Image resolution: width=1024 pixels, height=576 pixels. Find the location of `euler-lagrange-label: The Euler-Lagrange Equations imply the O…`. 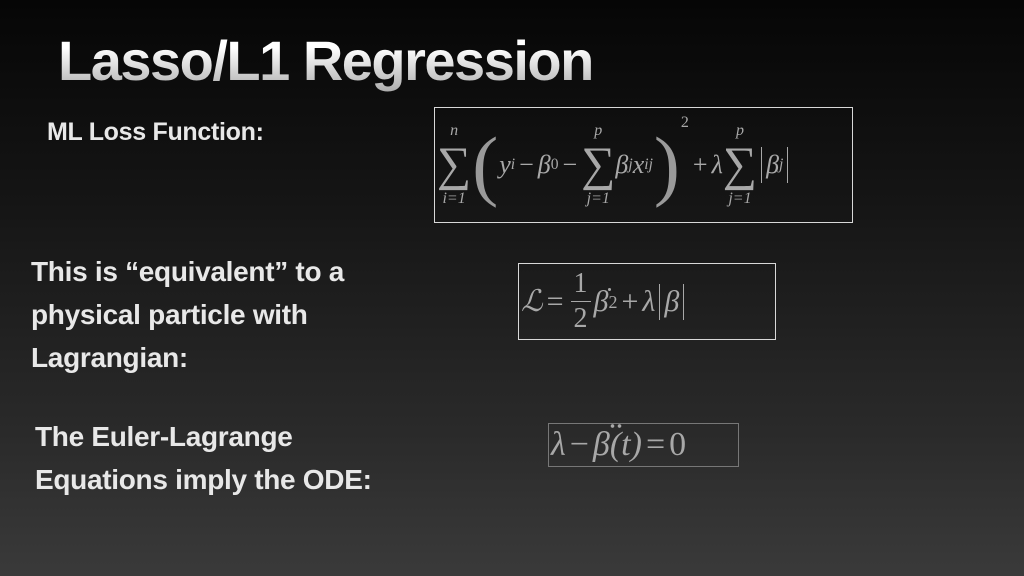

euler-lagrange-label: The Euler-Lagrange Equations imply the O… is located at coordinates (203, 458).